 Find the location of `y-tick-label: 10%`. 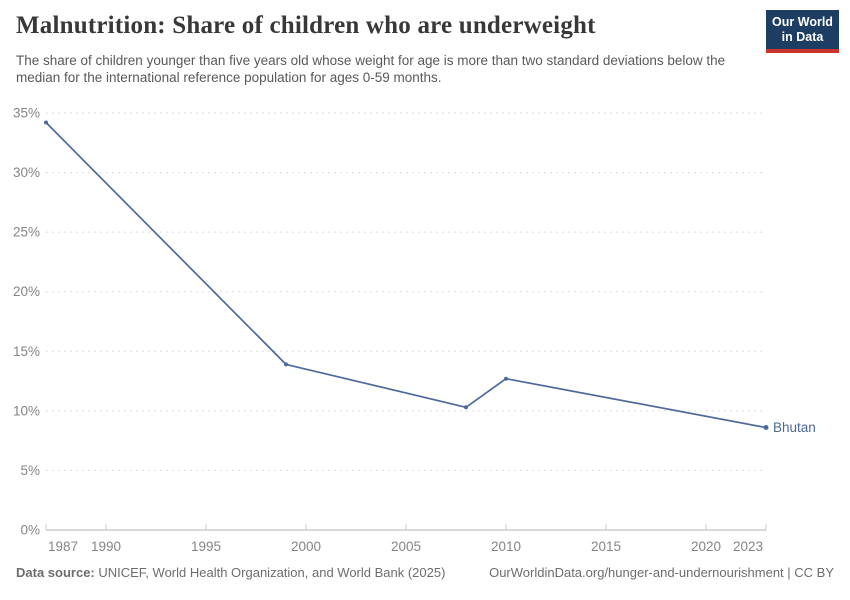

y-tick-label: 10% is located at coordinates (26, 410).